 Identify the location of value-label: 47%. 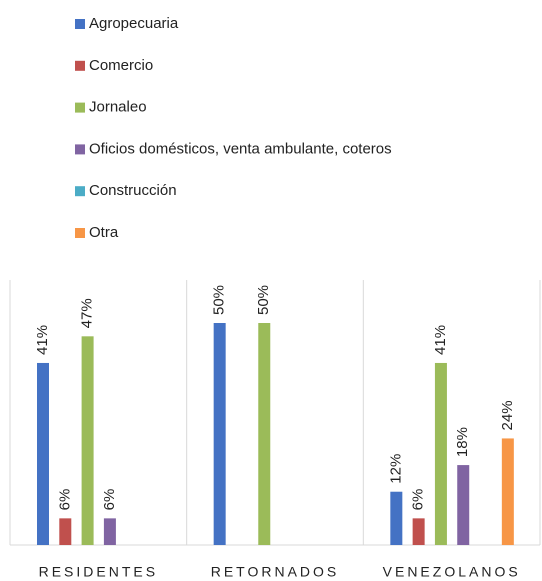
(87, 313).